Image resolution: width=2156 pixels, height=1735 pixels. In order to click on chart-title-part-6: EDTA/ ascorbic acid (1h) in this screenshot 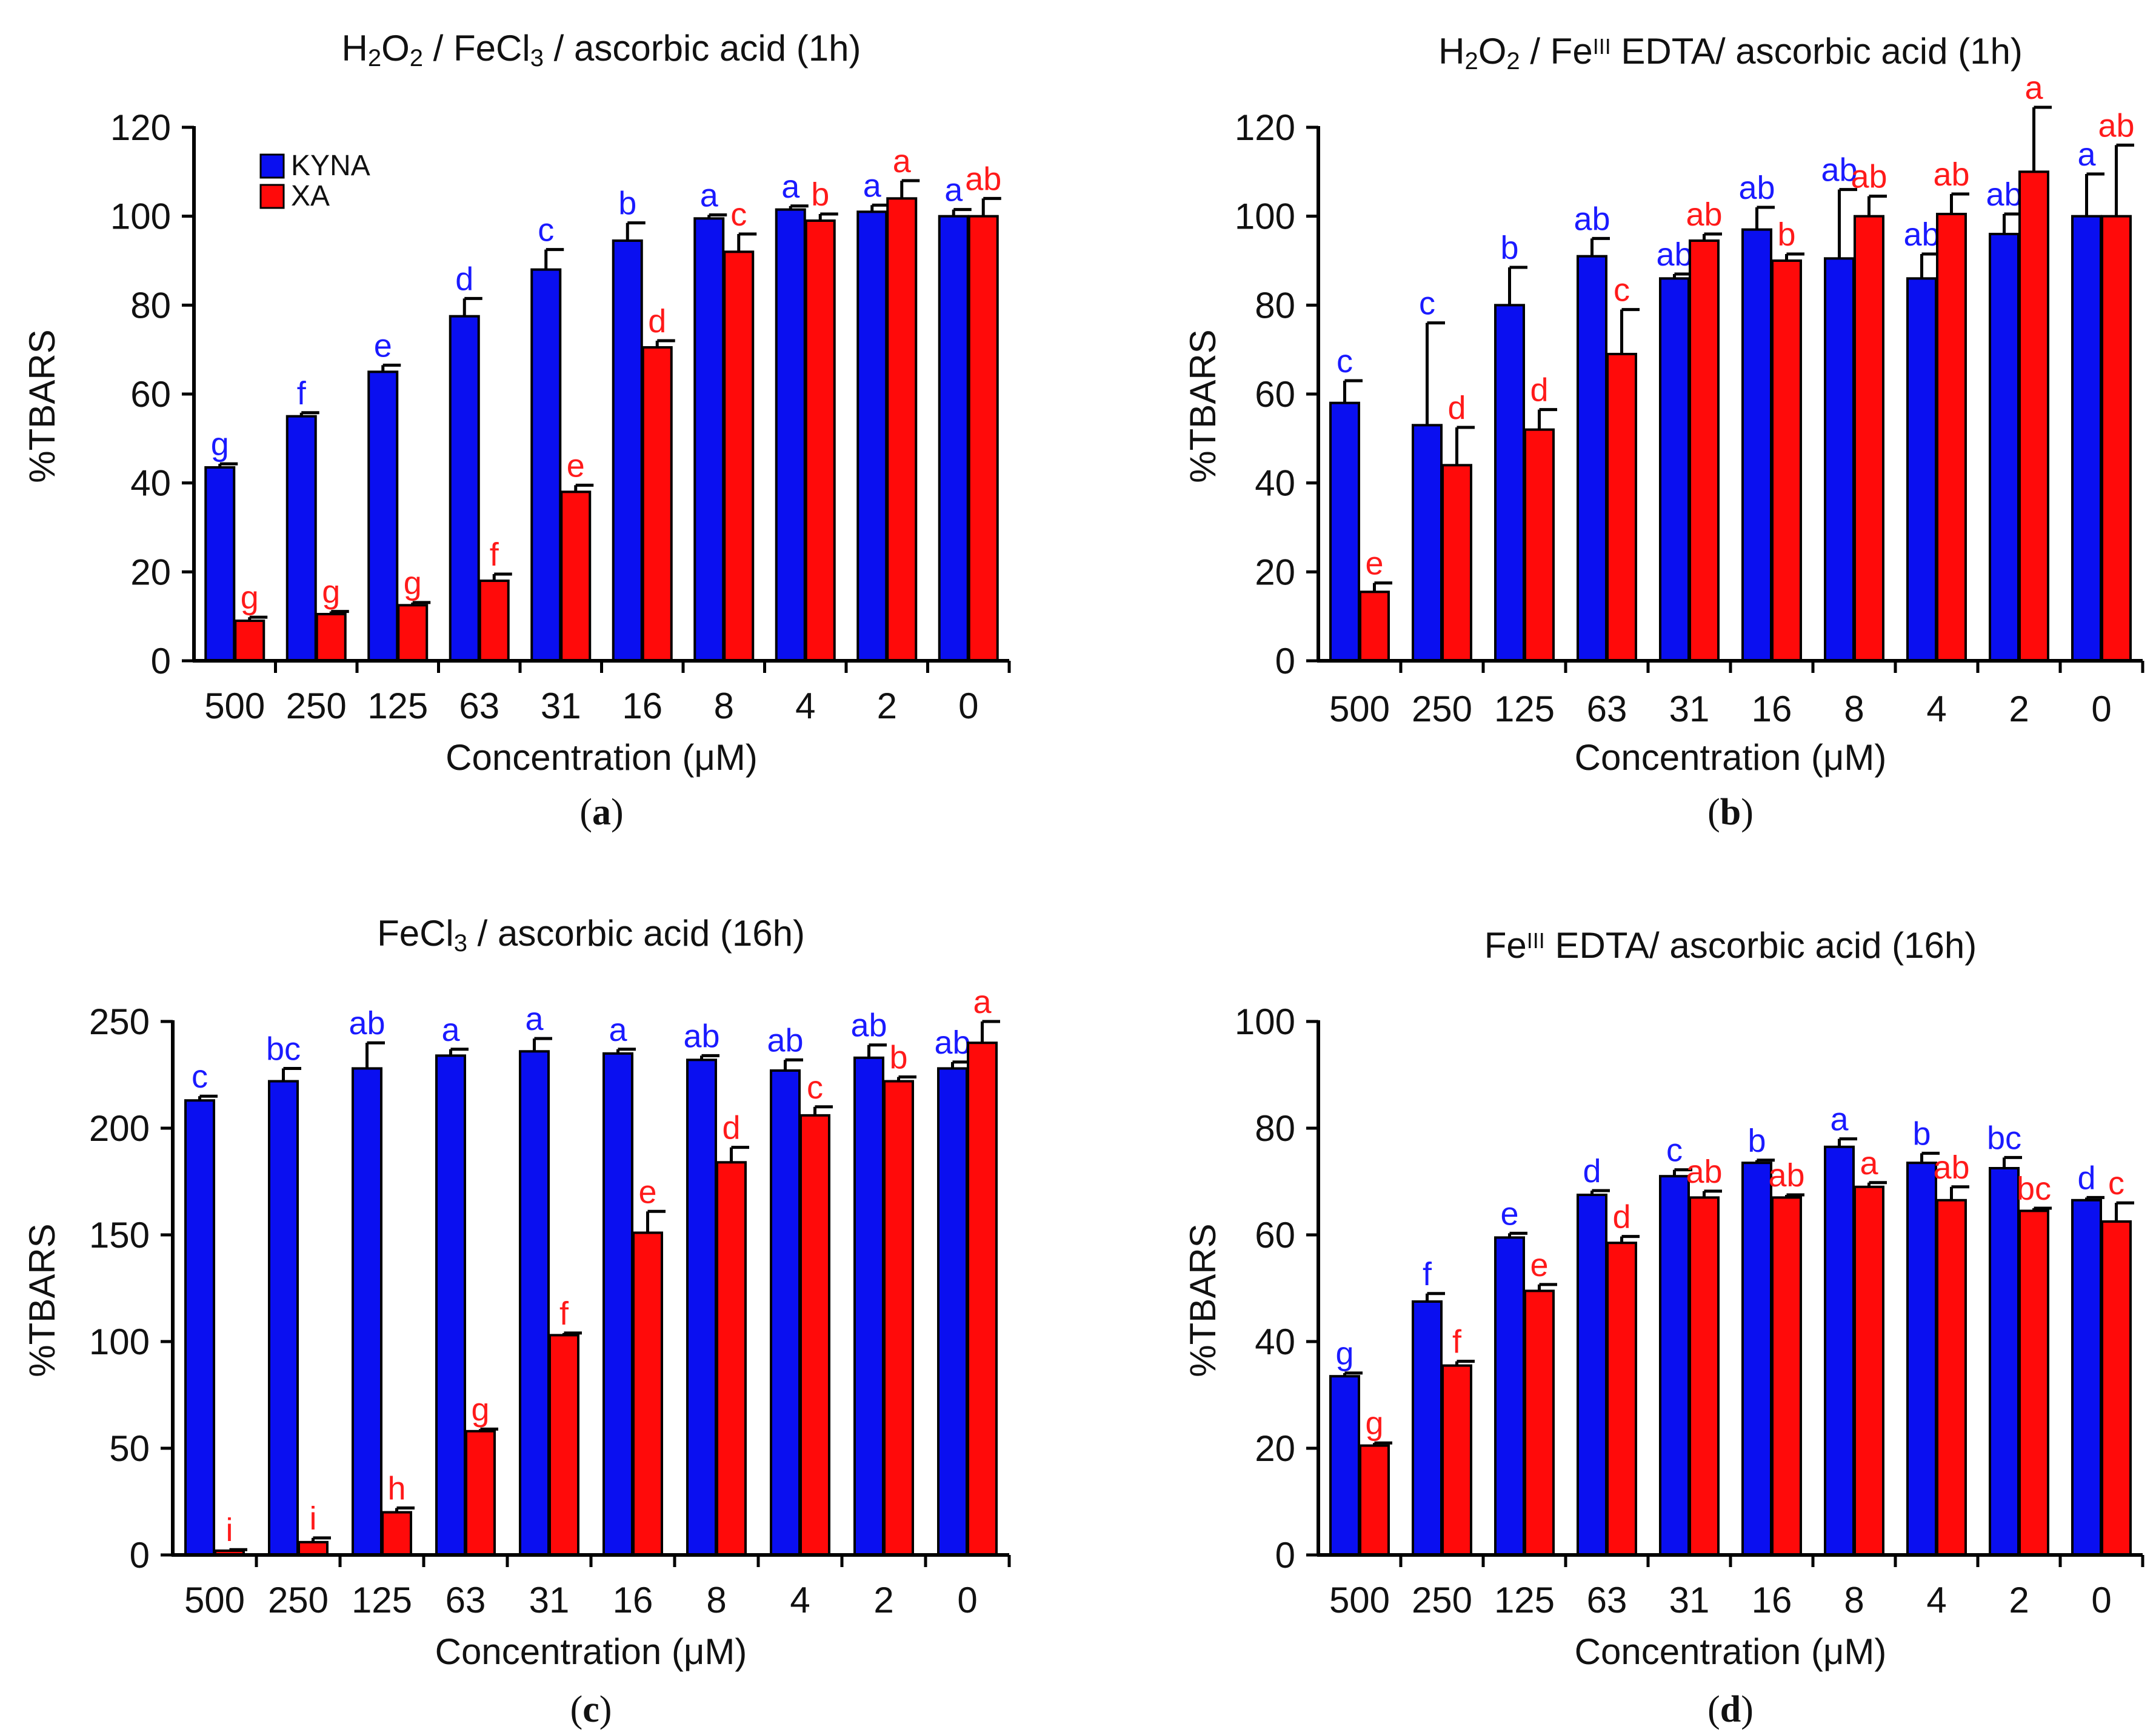, I will do `click(1817, 51)`.